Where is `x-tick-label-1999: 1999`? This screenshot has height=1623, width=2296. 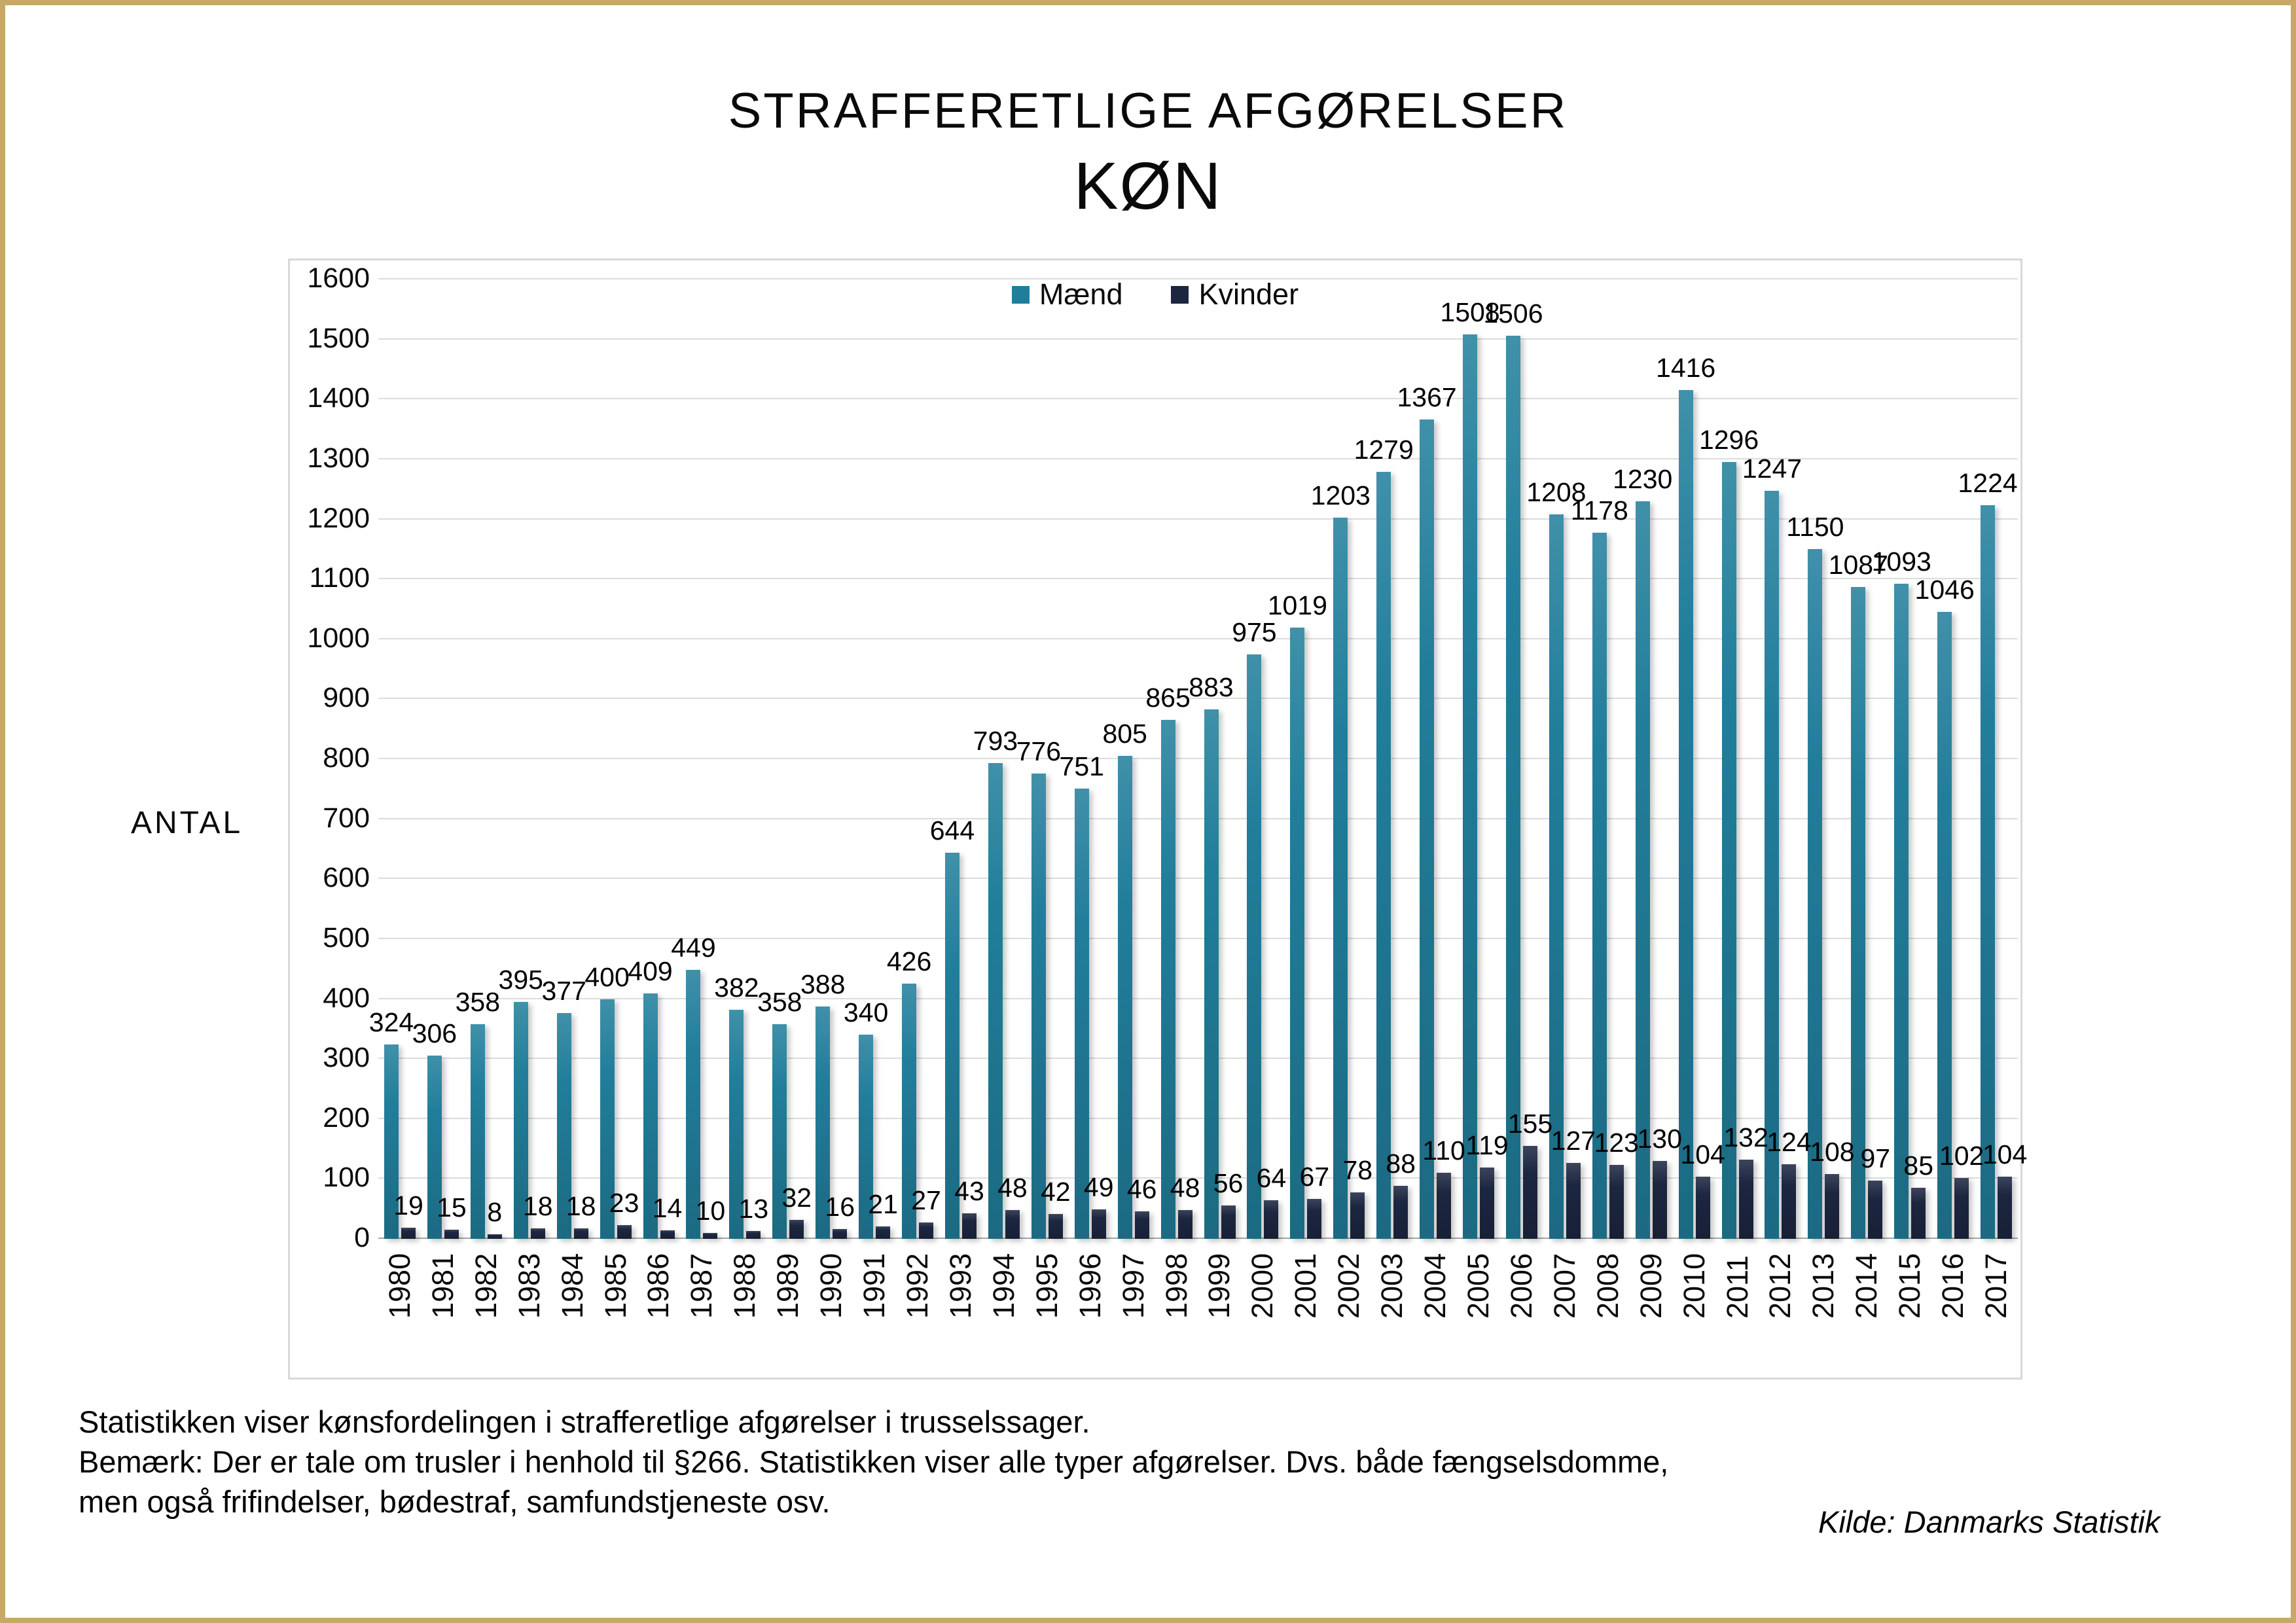 x-tick-label-1999: 1999 is located at coordinates (1219, 1286).